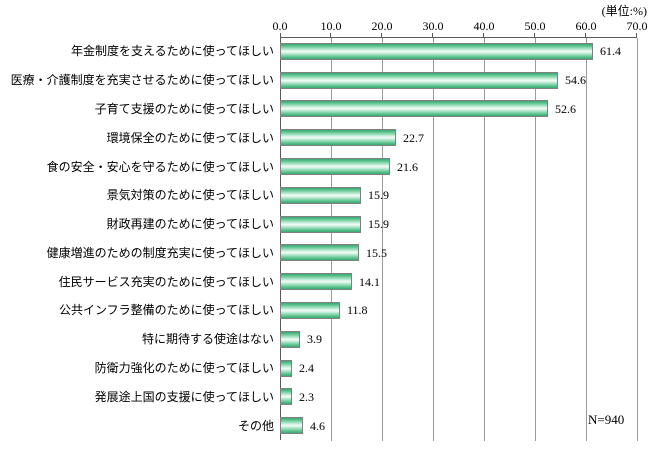 The image size is (650, 464). I want to click on category-label: 環境保全のために使ってほしい, so click(190, 138).